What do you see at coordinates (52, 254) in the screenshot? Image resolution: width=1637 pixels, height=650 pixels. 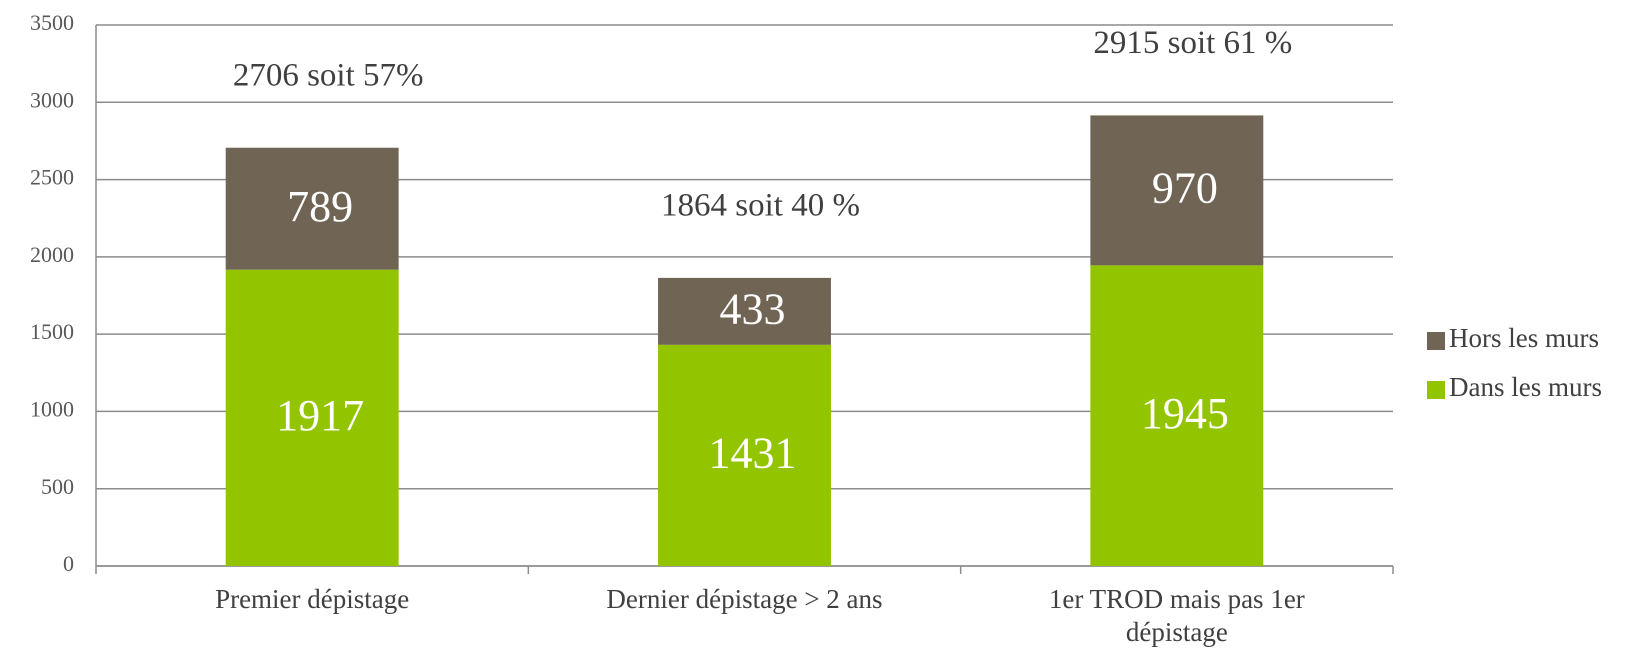 I see `y-tick-label: 2000` at bounding box center [52, 254].